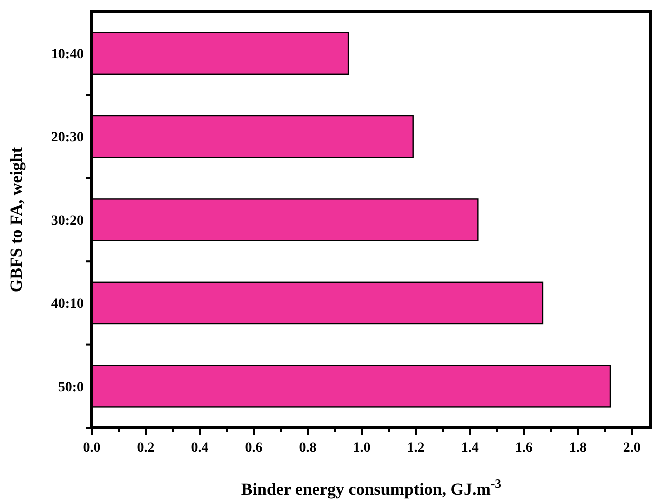  What do you see at coordinates (92, 448) in the screenshot?
I see `x-tick-label: 0.0` at bounding box center [92, 448].